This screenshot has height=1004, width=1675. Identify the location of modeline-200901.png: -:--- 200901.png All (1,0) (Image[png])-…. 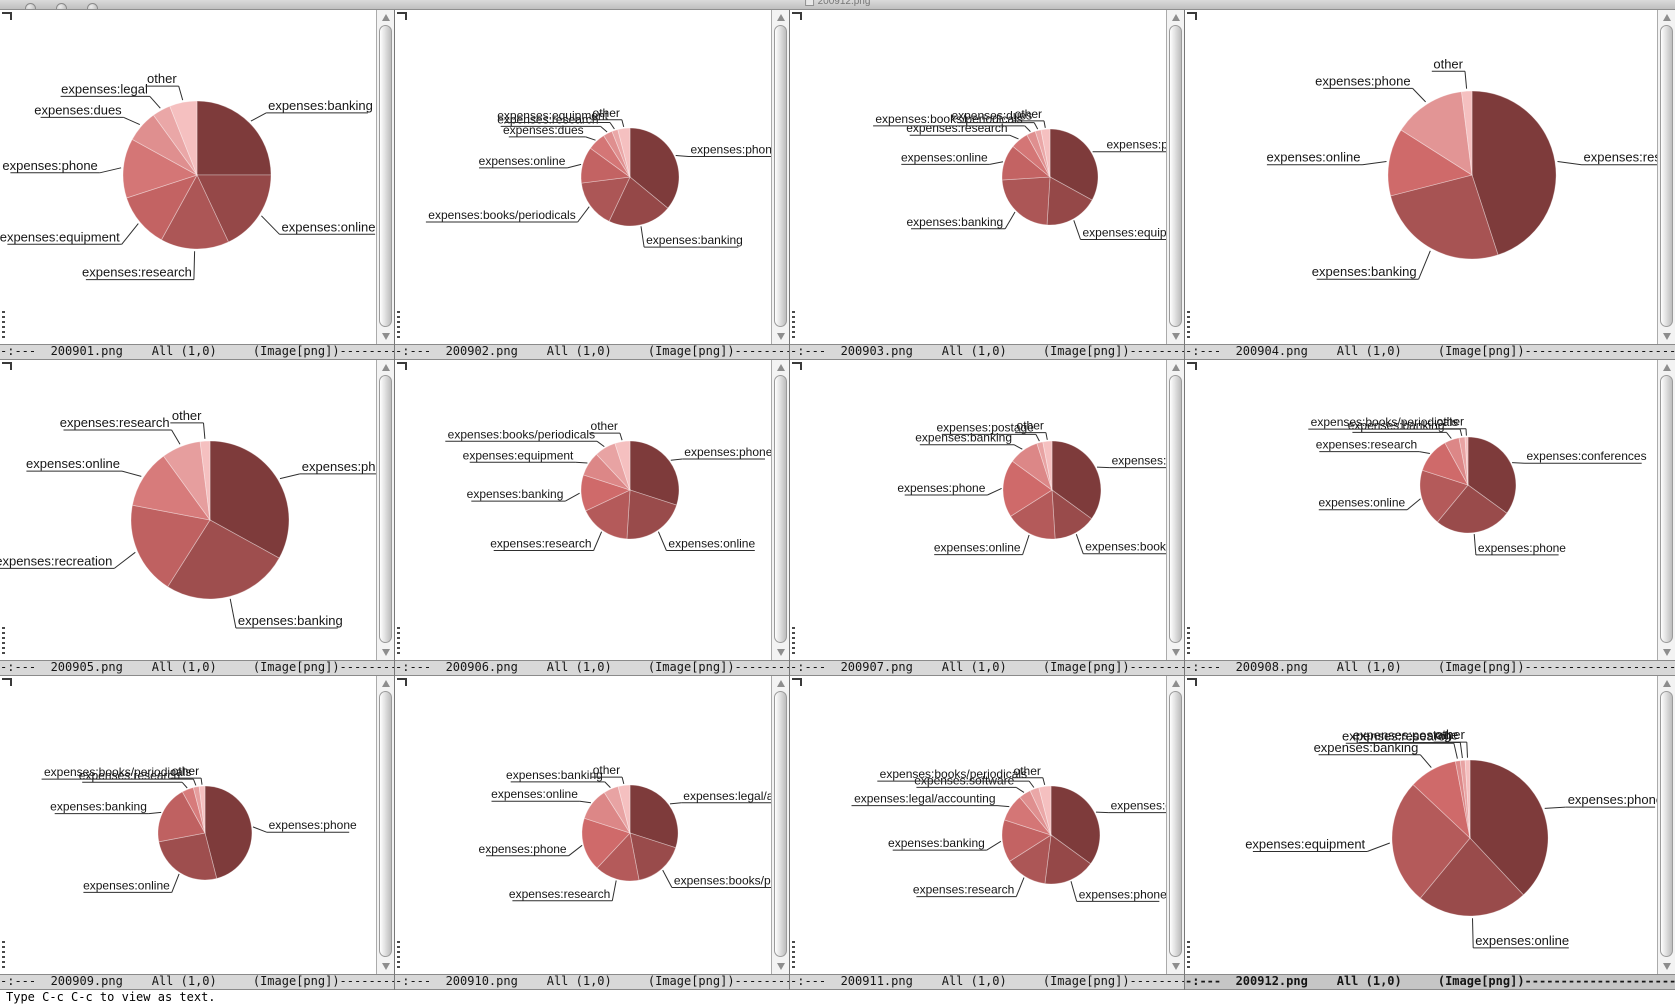
(197, 352).